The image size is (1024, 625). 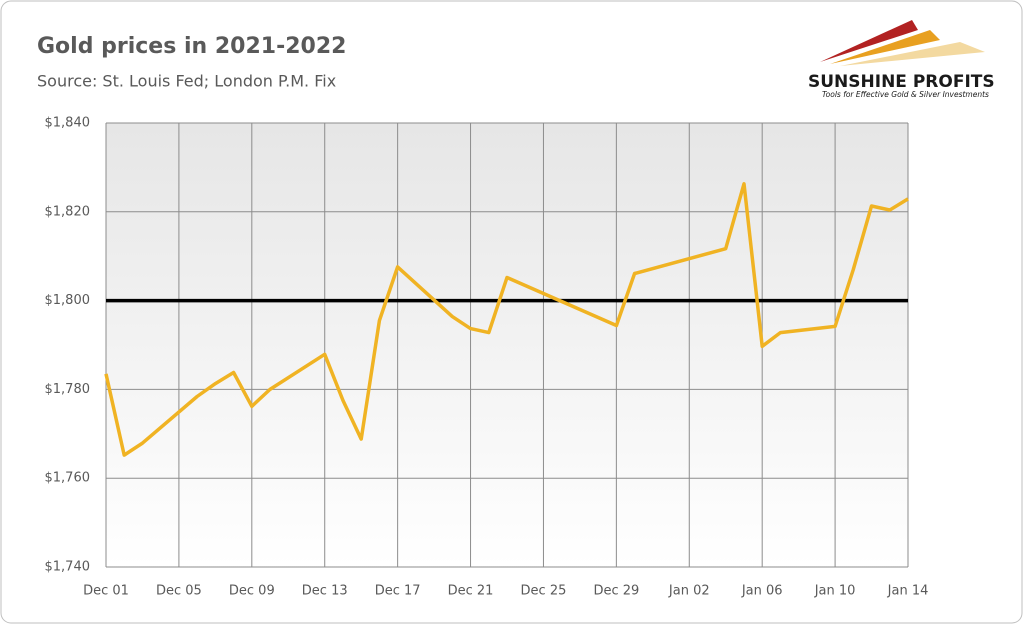 I want to click on chart-subtitle: Source: St. Louis Fed; London P.M. Fix, so click(x=186, y=81).